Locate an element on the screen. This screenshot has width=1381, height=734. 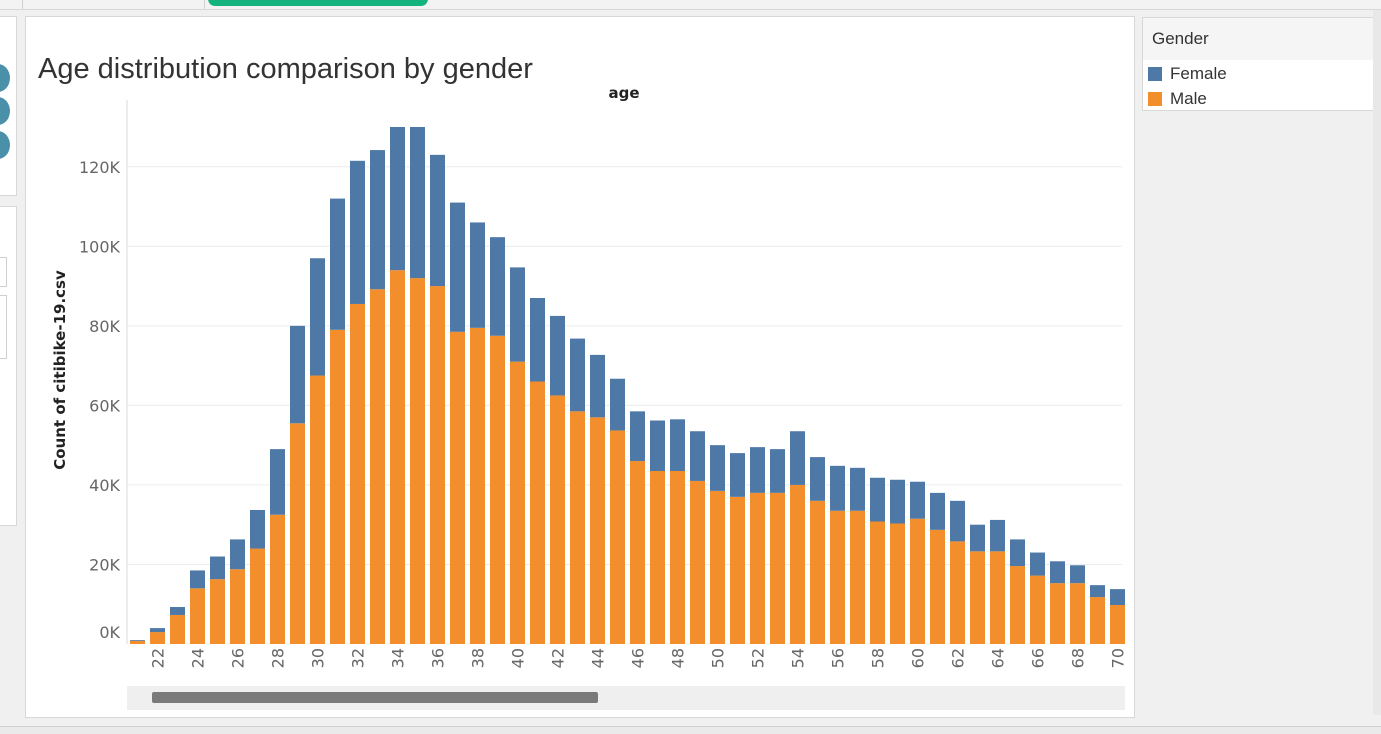
right-scrollbar is located at coordinates (1377, 362).